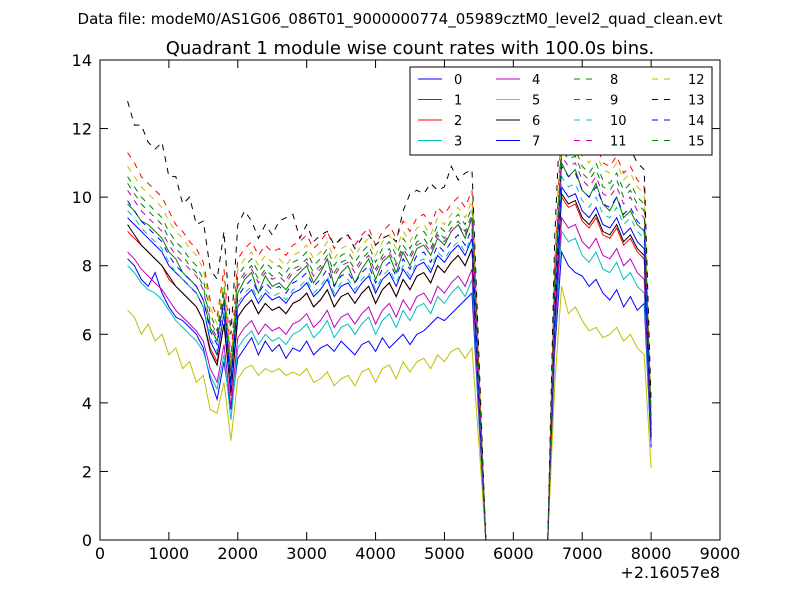 Image resolution: width=800 pixels, height=600 pixels. What do you see at coordinates (696, 101) in the screenshot?
I see `legend-label-13: 13` at bounding box center [696, 101].